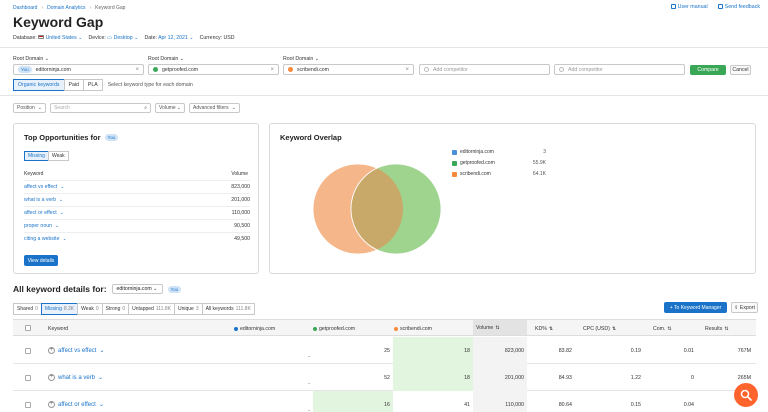  I want to click on breadcrumb-dashboard: Dashboard, so click(25, 8).